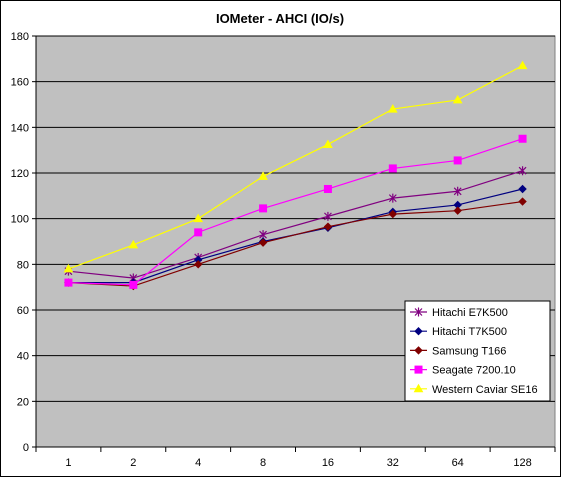 This screenshot has height=478, width=561. I want to click on legend-label: Seagate 7200.10, so click(474, 371).